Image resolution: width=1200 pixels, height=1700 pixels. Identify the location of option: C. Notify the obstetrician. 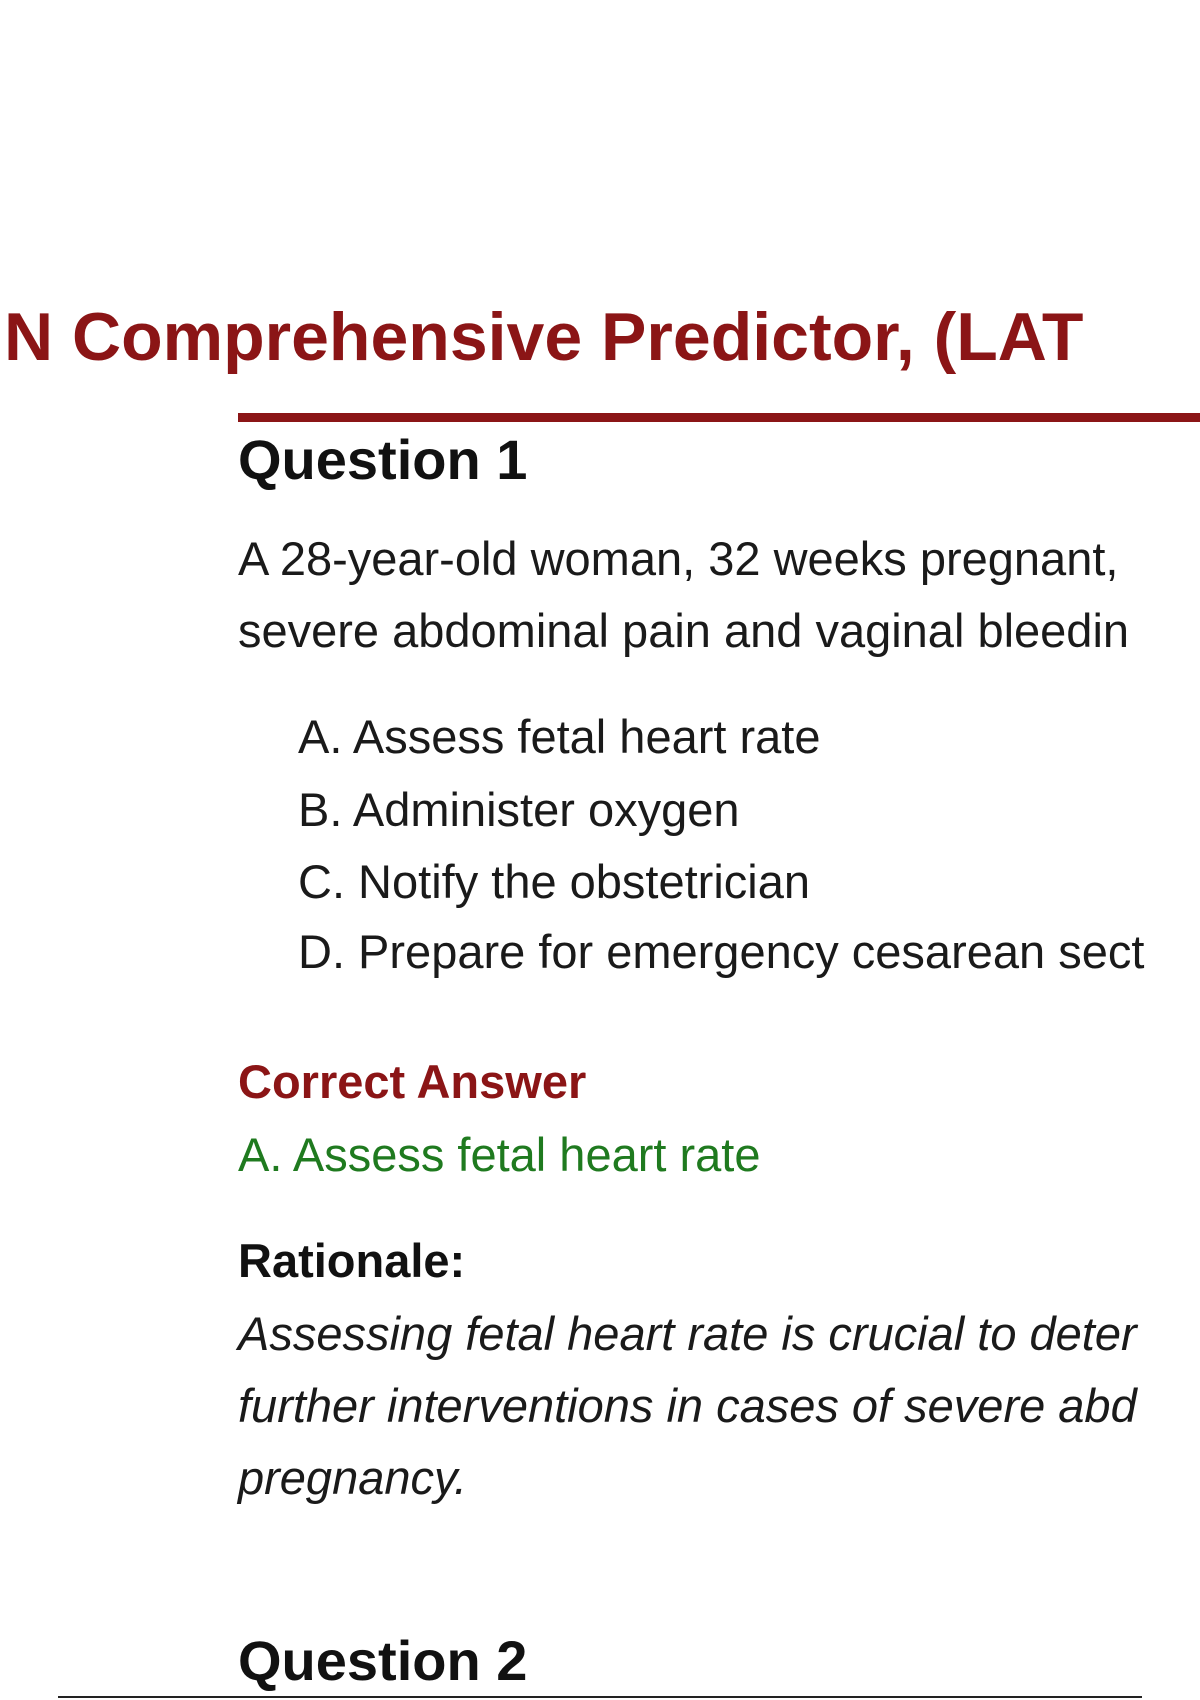
(554, 881).